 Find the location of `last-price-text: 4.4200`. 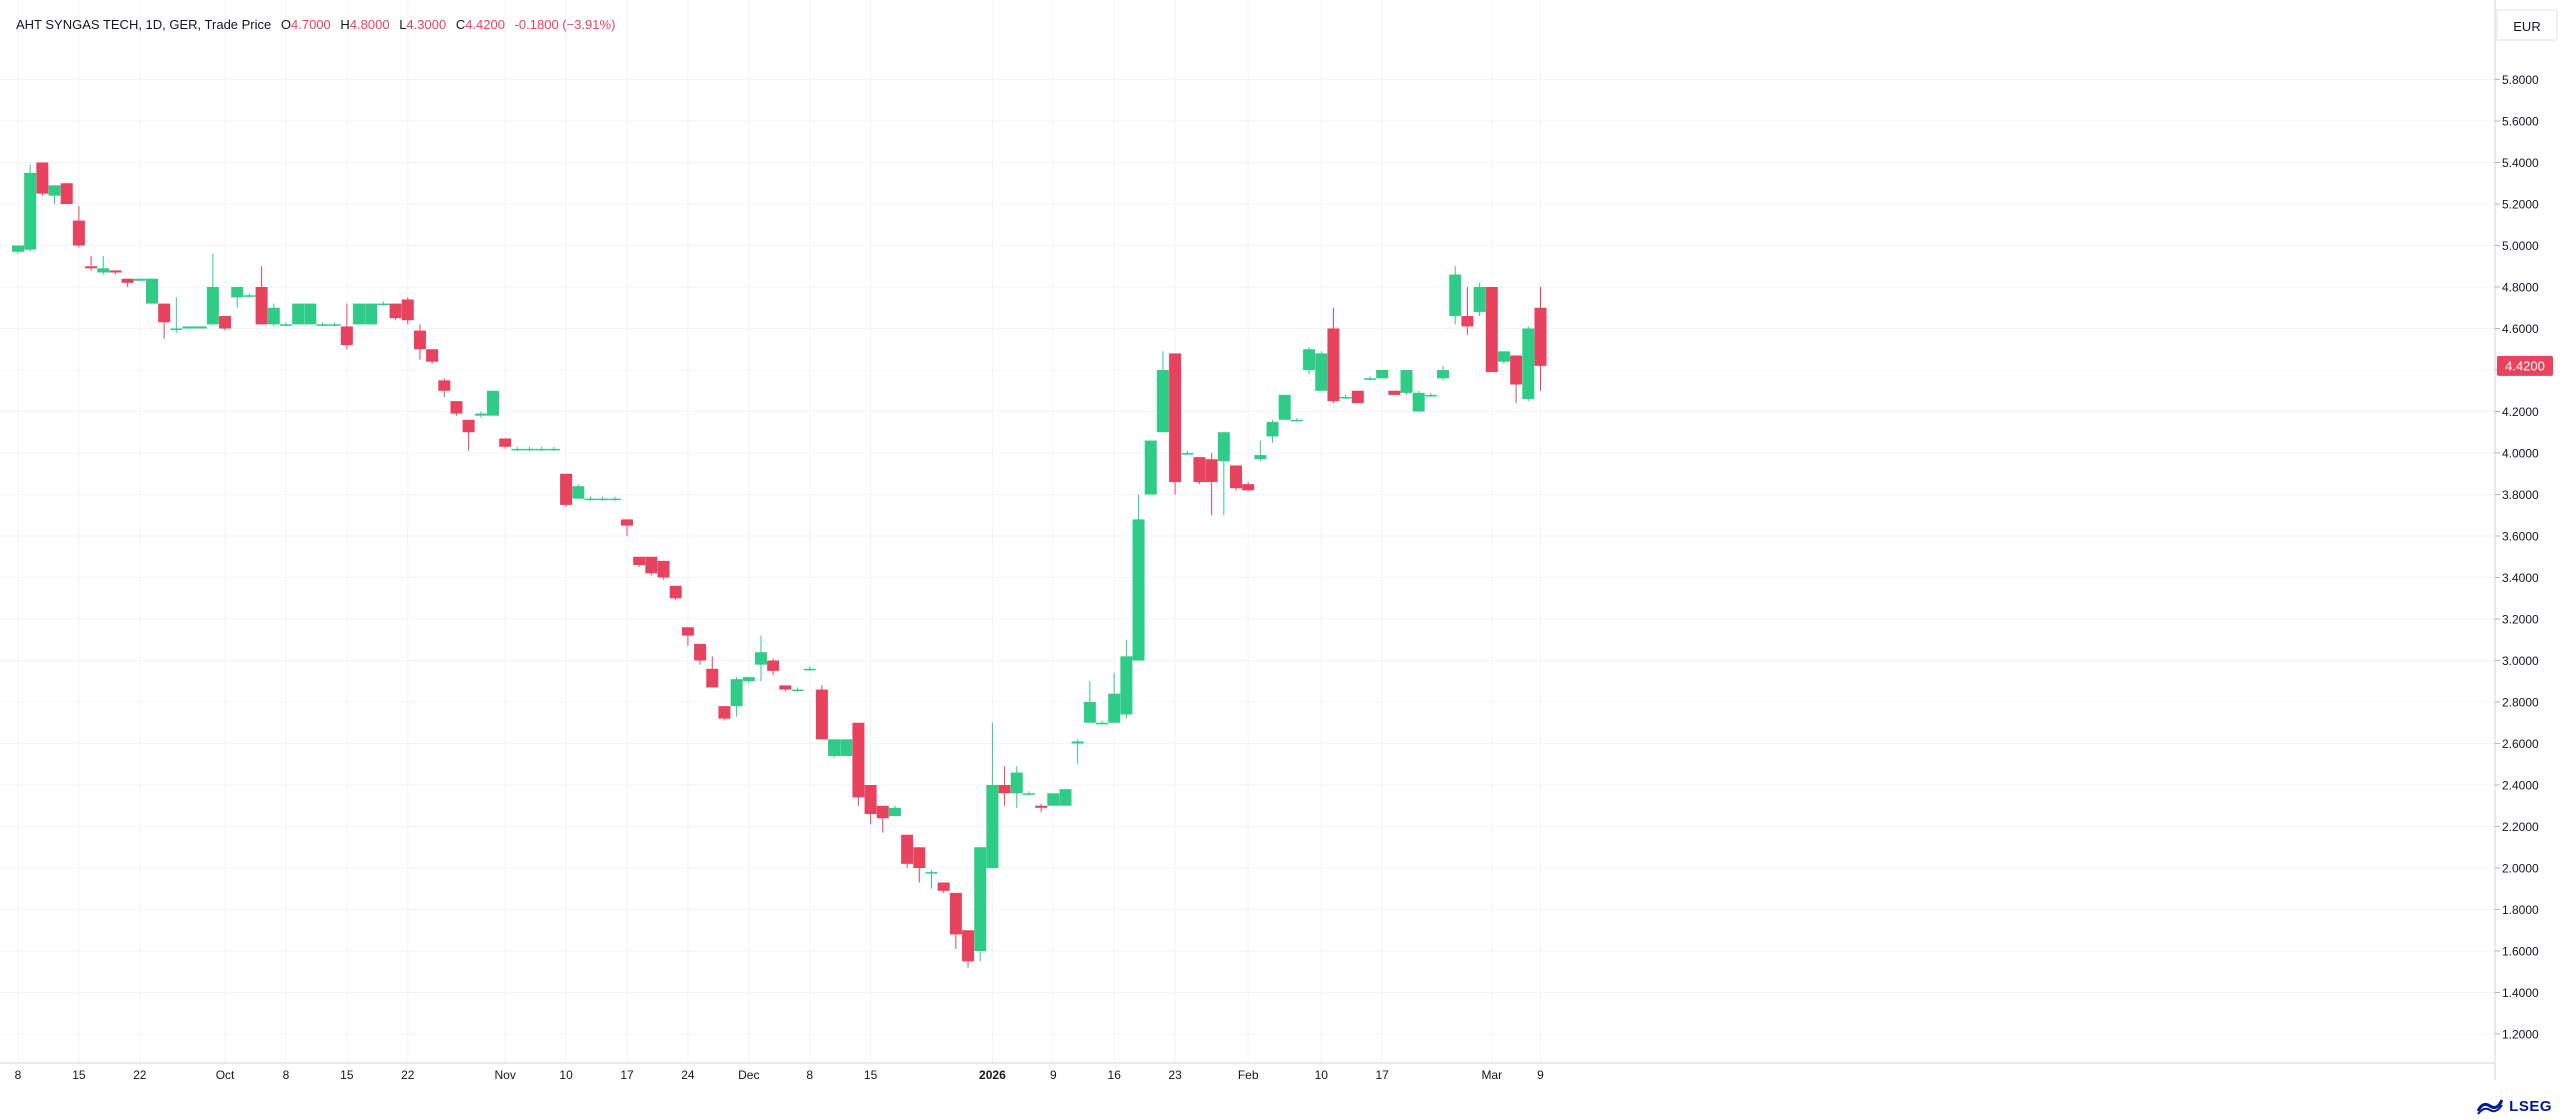

last-price-text: 4.4200 is located at coordinates (2525, 365).